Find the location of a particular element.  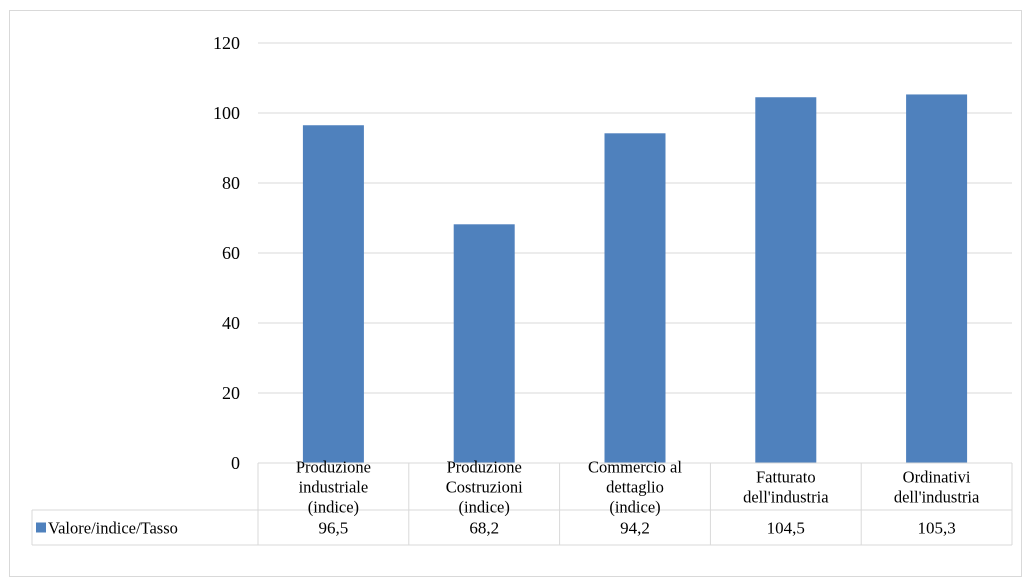

legend-key is located at coordinates (41, 527).